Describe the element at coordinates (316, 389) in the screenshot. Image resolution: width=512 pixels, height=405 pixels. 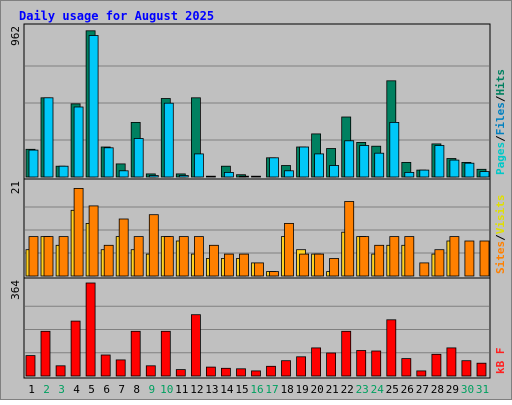
I see `day-label-20: 20` at that location.